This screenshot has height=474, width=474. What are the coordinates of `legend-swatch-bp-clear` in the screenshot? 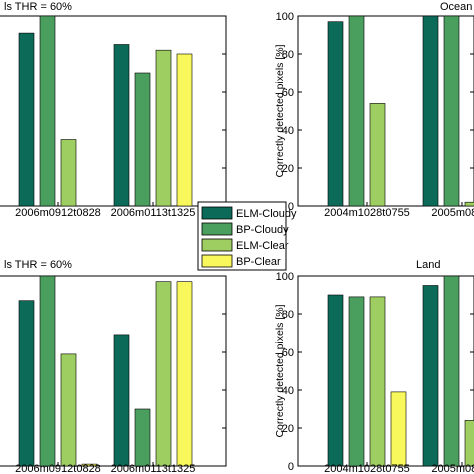 It's located at (217, 261).